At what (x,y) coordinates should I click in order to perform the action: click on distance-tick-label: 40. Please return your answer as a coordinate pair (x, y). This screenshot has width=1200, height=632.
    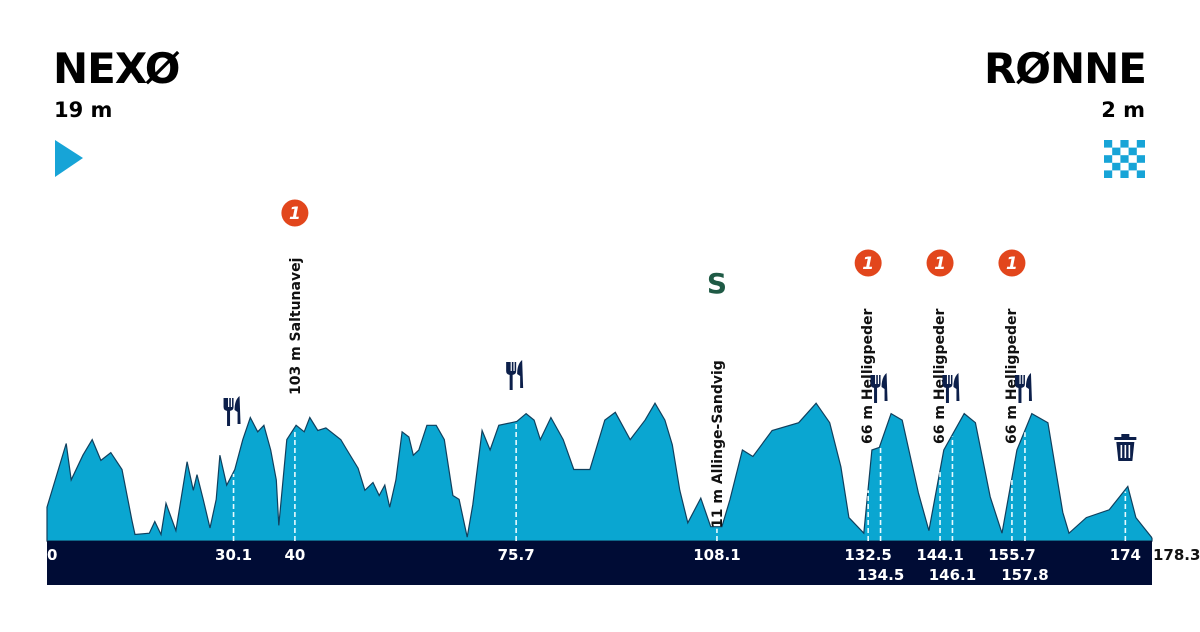
    Looking at the image, I should click on (294, 555).